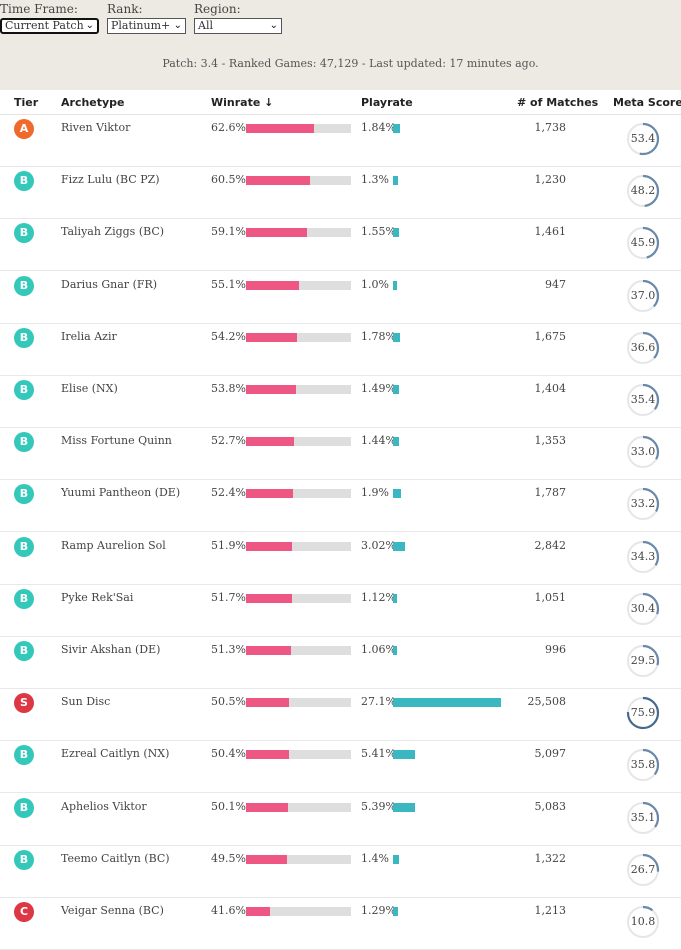 This screenshot has height=950, width=681. I want to click on archetype-name: Miss Fortune Quinn, so click(116, 440).